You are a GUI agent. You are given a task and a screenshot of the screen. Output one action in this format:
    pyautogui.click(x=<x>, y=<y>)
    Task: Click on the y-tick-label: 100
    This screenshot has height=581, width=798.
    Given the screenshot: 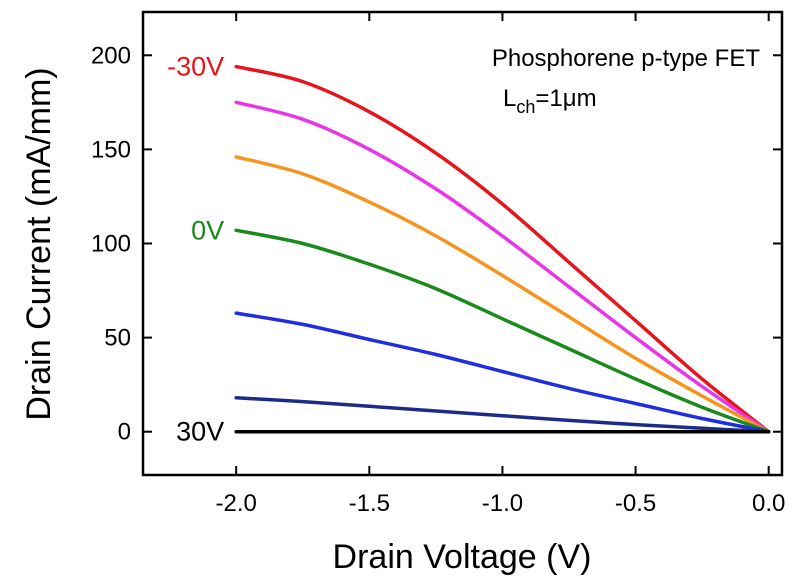 What is the action you would take?
    pyautogui.click(x=111, y=244)
    